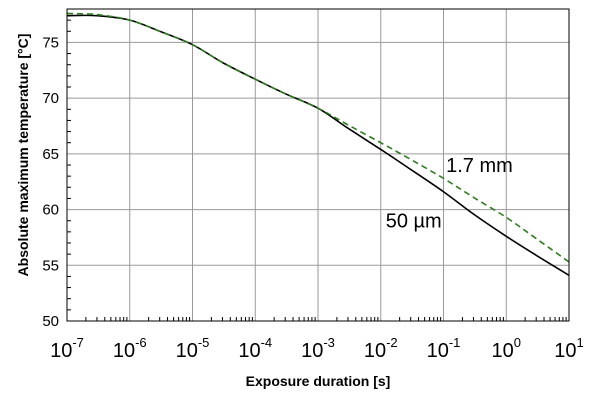 Image resolution: width=592 pixels, height=394 pixels. What do you see at coordinates (67, 348) in the screenshot?
I see `x-tick-label: 10⁻⁷` at bounding box center [67, 348].